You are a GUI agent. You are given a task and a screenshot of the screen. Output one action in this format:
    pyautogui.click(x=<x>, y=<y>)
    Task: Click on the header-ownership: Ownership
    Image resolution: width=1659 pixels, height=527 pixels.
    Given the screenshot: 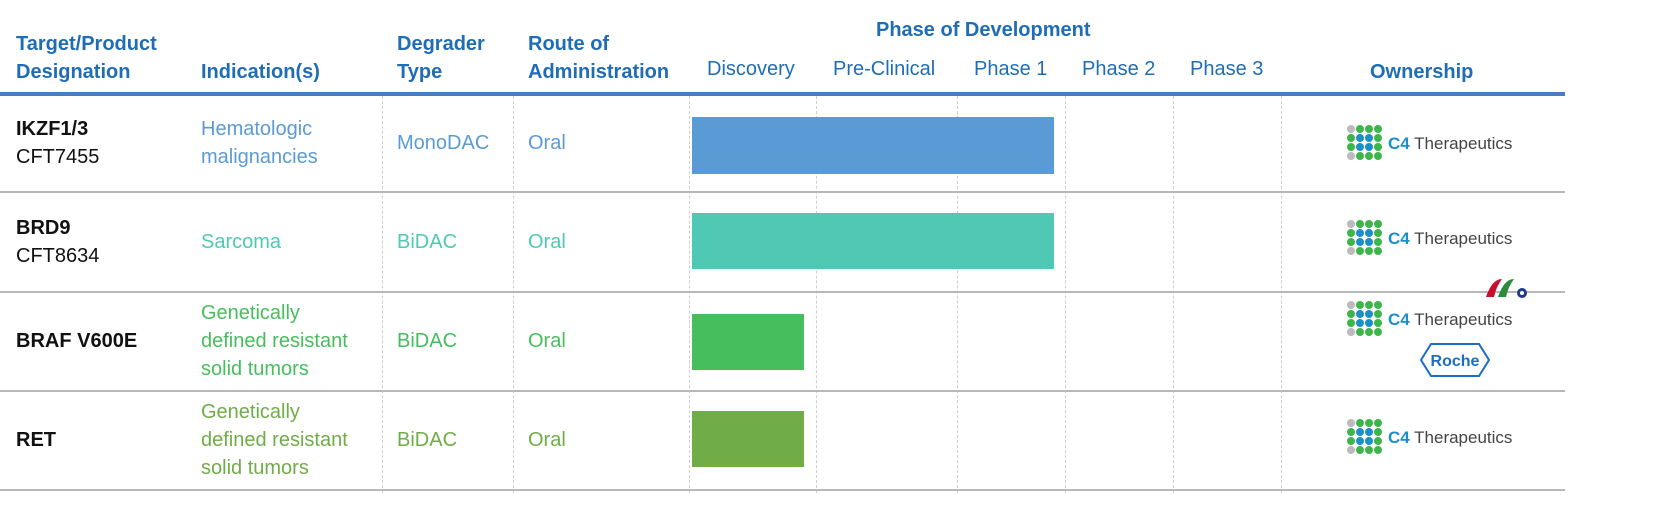 What is the action you would take?
    pyautogui.click(x=1422, y=72)
    